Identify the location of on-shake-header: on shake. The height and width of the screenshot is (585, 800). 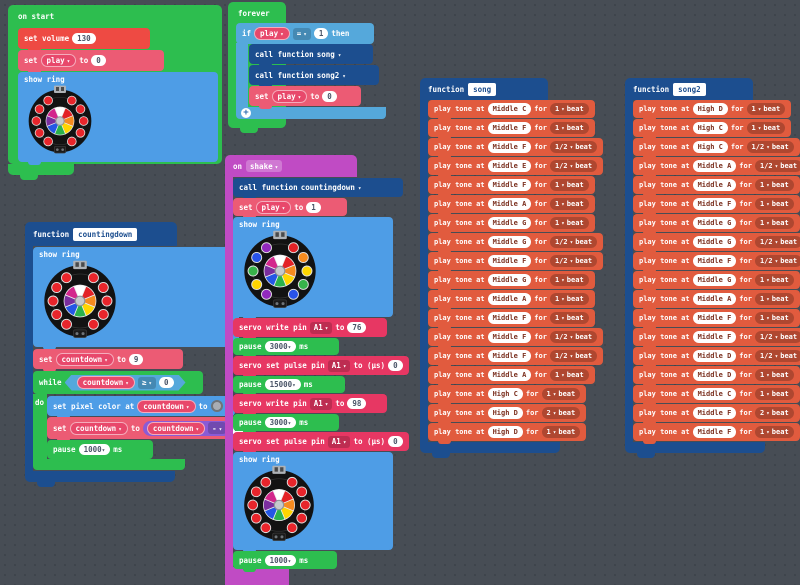
(291, 166).